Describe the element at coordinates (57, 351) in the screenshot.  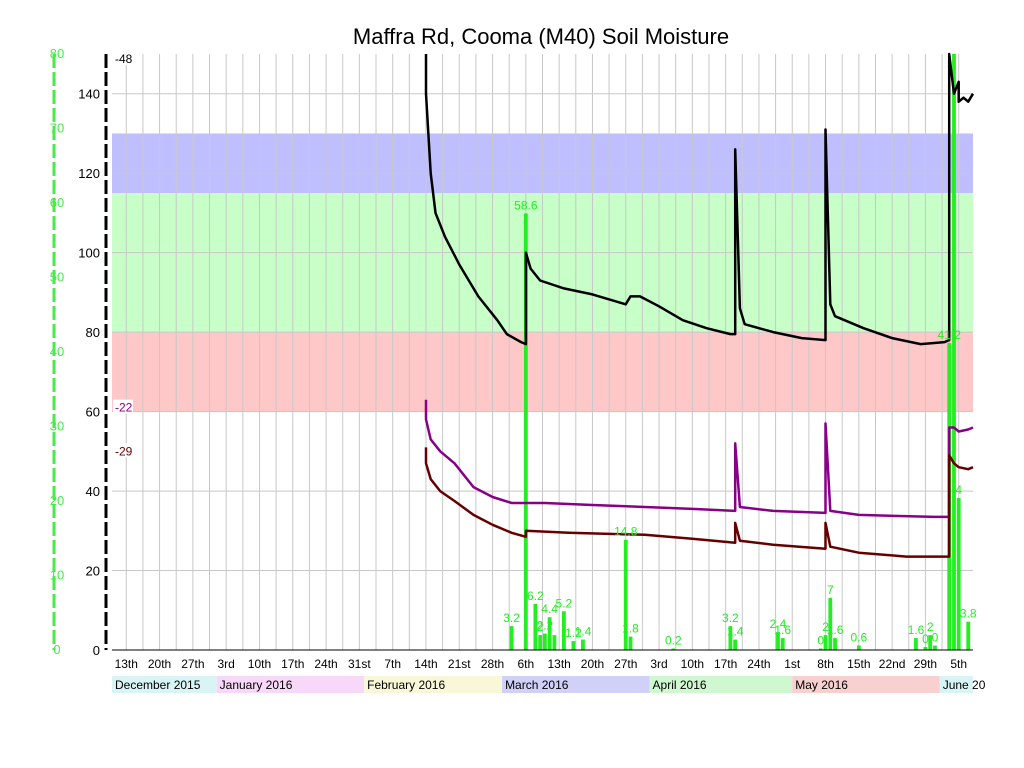
I see `rainfall-axis-tick-label: 40` at that location.